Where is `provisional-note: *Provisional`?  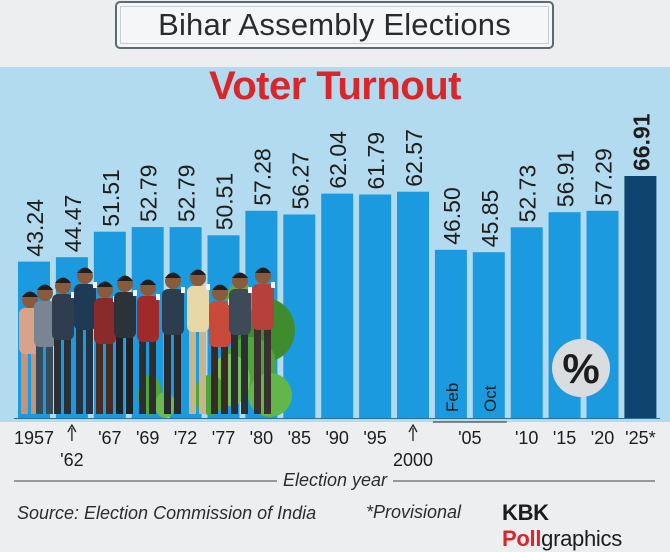 provisional-note: *Provisional is located at coordinates (414, 512).